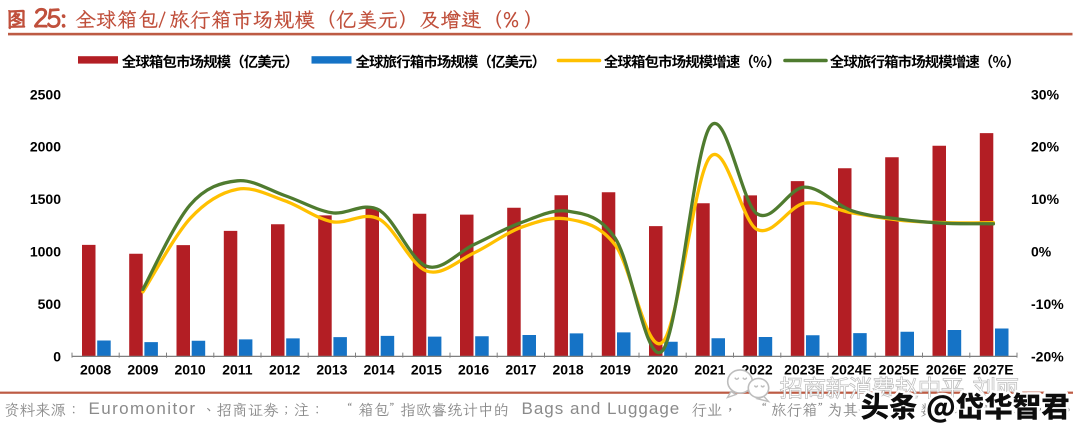  I want to click on svg-text: 20%, so click(1045, 147).